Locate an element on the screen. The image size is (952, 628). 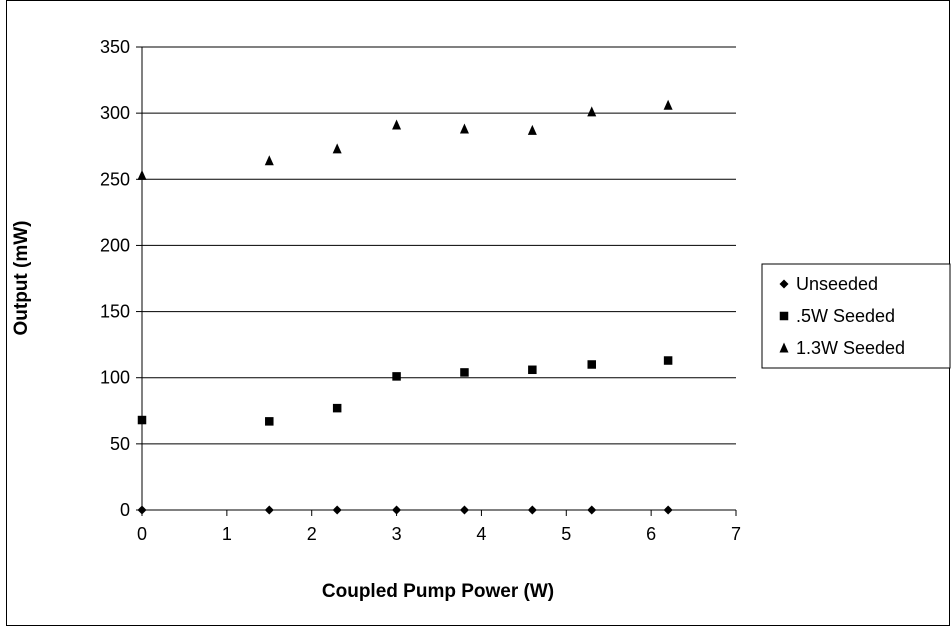
x-tick-label: 2 is located at coordinates (312, 534).